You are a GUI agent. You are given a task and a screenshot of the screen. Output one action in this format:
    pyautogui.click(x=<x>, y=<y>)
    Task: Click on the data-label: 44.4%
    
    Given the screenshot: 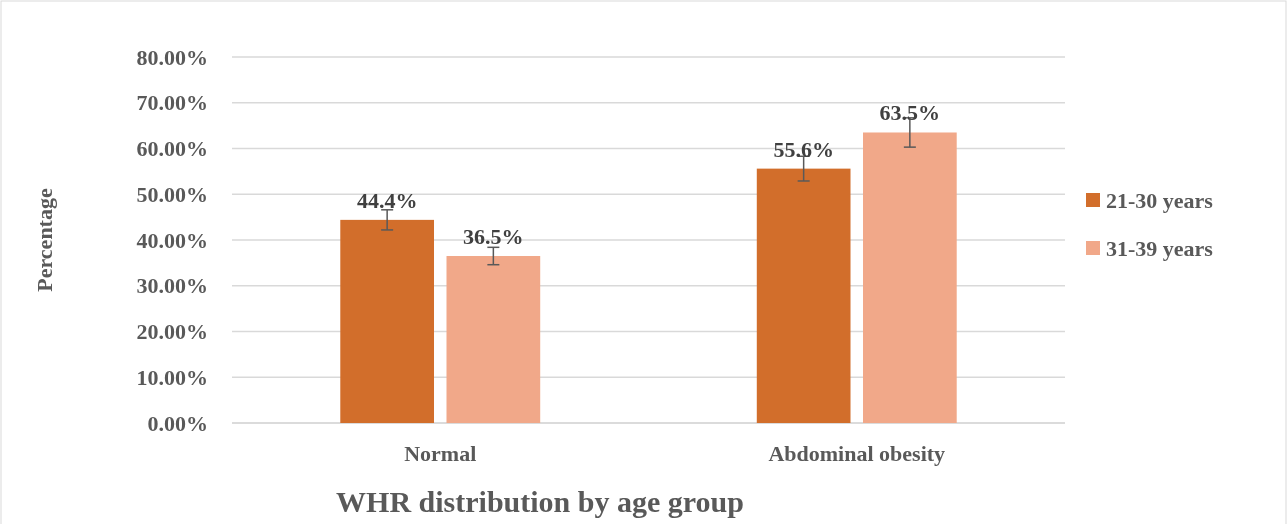 What is the action you would take?
    pyautogui.click(x=387, y=200)
    